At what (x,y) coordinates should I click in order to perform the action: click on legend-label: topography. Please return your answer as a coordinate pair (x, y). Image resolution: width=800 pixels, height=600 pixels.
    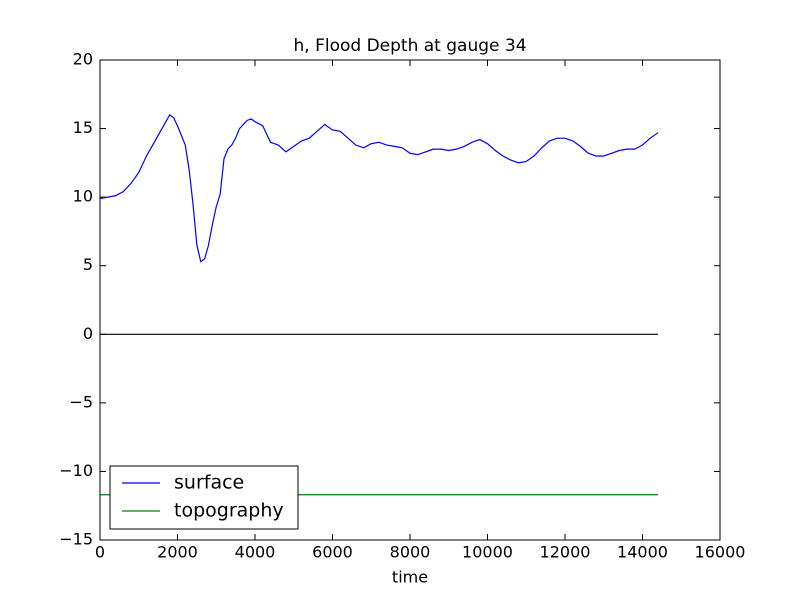
    Looking at the image, I should click on (229, 511).